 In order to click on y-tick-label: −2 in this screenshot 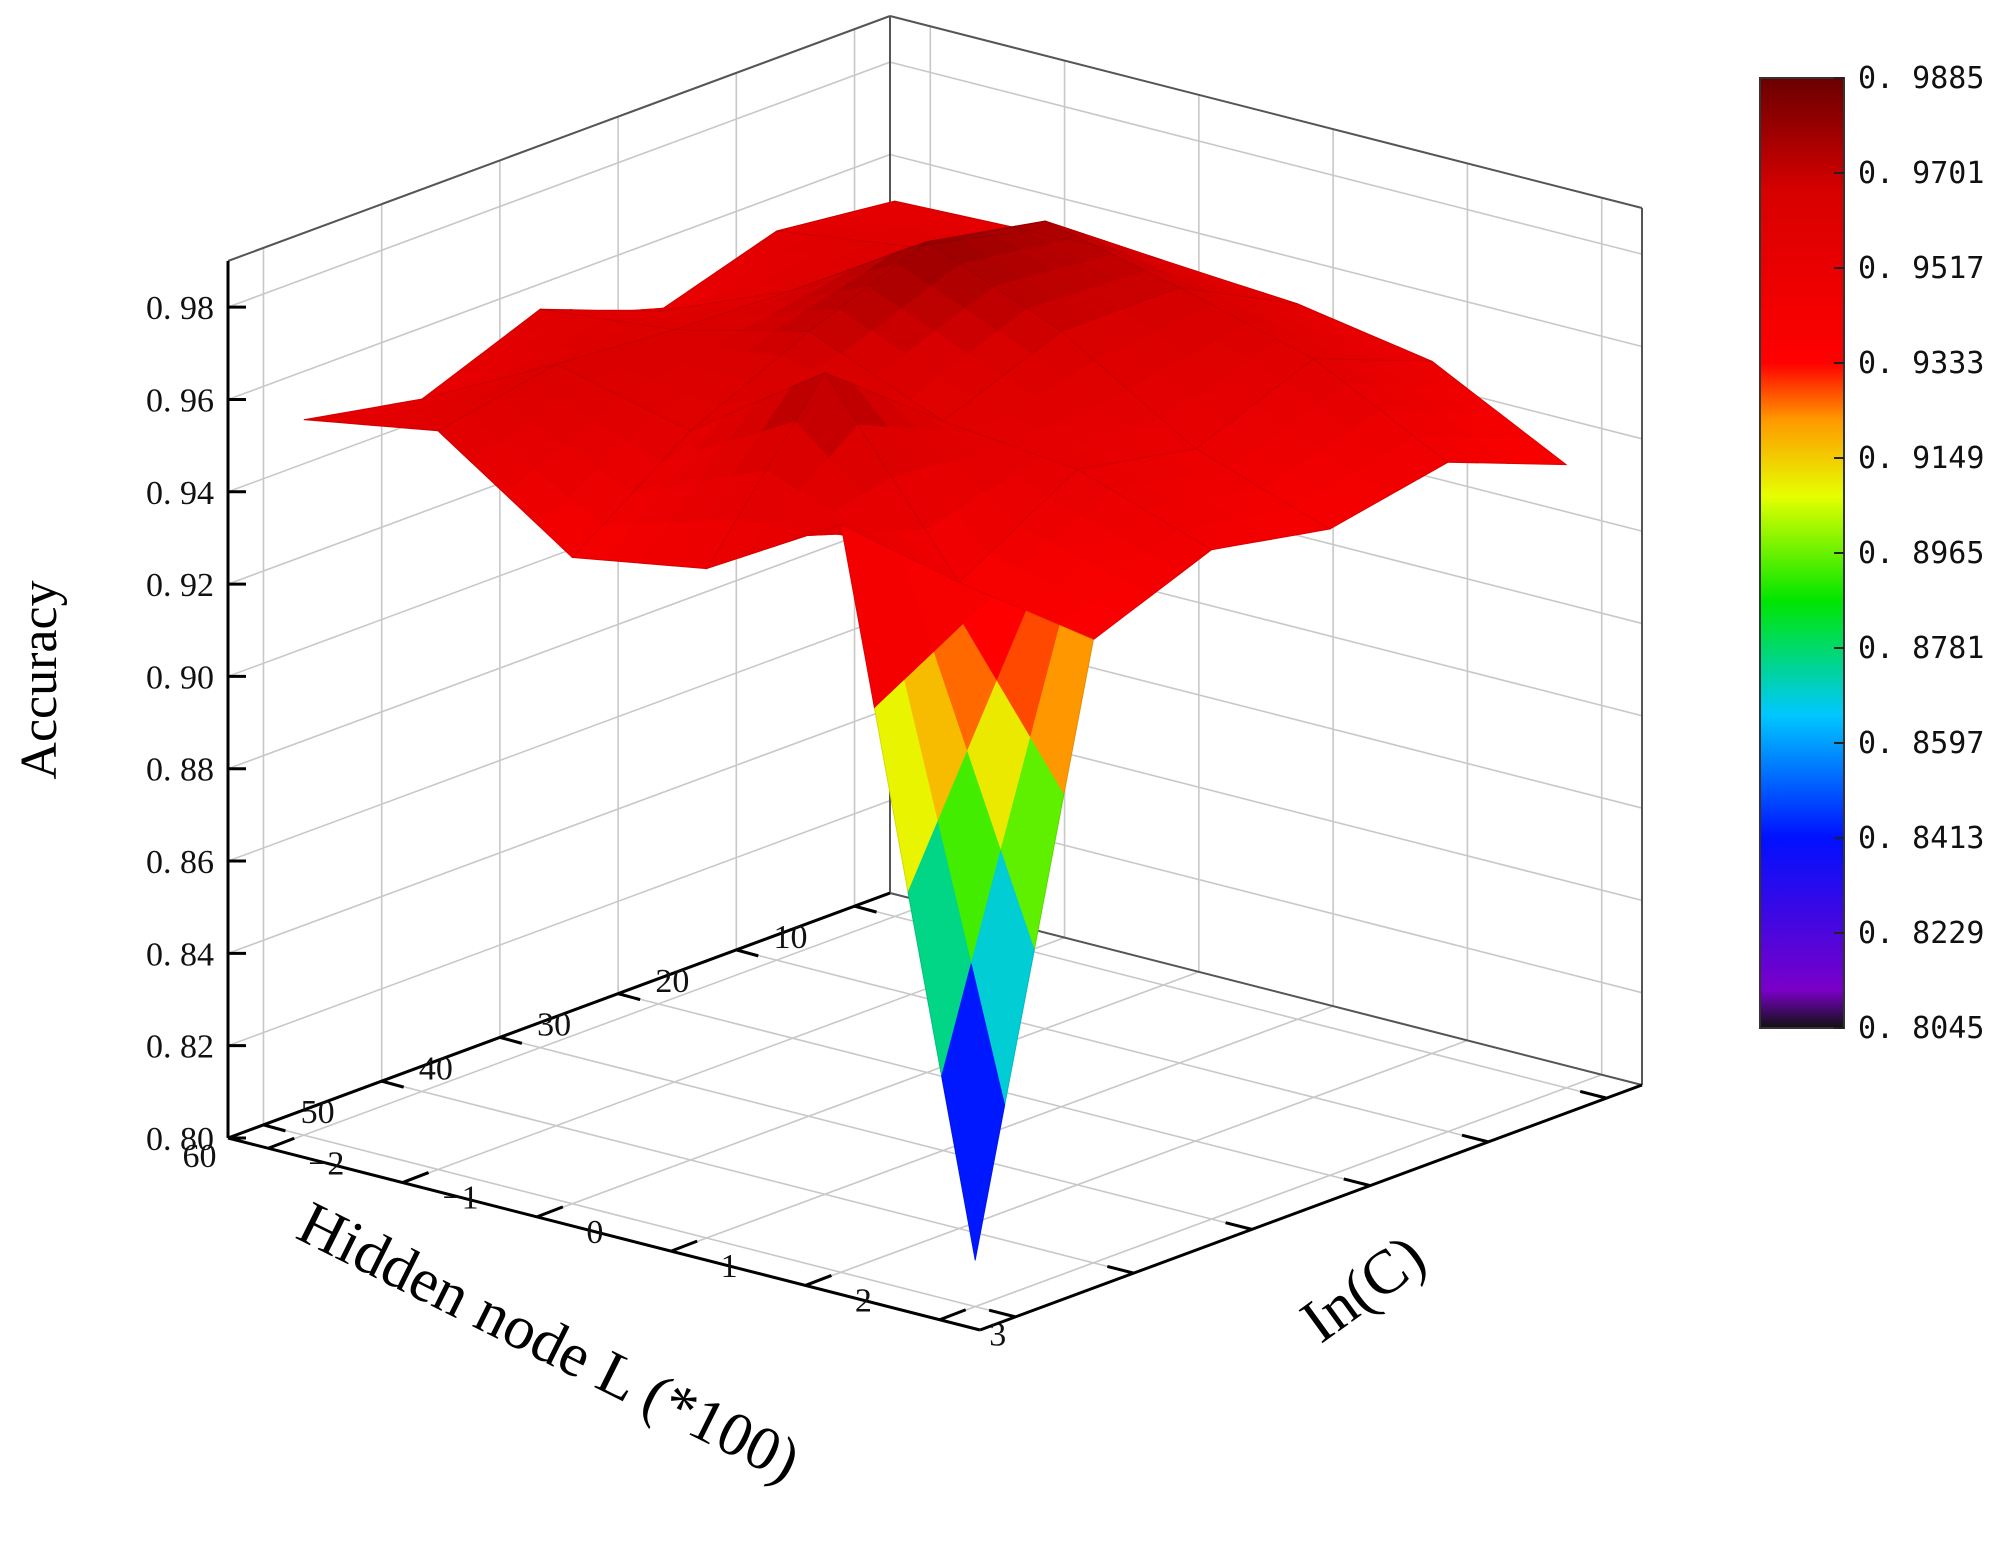, I will do `click(326, 1163)`.